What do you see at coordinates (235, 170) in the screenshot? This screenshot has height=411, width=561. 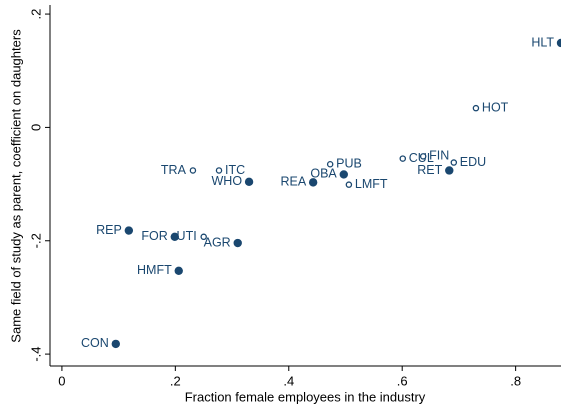 I see `point-label: ITC` at bounding box center [235, 170].